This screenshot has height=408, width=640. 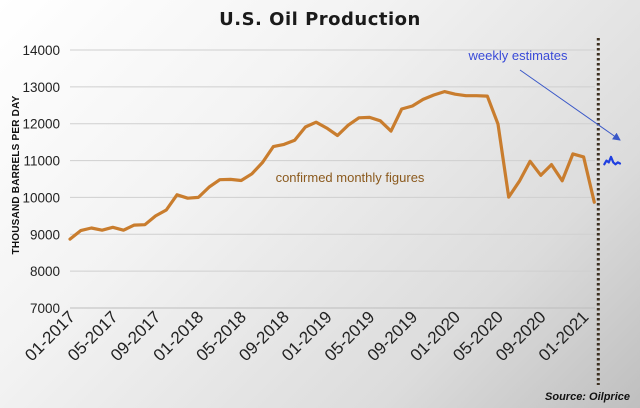 What do you see at coordinates (41, 197) in the screenshot?
I see `y-tick-label: 10000` at bounding box center [41, 197].